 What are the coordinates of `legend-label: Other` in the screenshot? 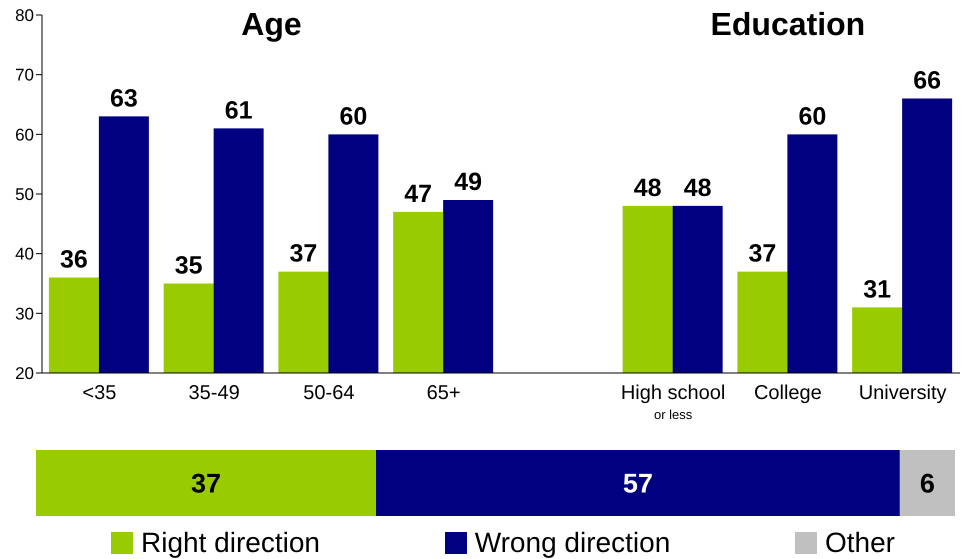 It's located at (859, 543).